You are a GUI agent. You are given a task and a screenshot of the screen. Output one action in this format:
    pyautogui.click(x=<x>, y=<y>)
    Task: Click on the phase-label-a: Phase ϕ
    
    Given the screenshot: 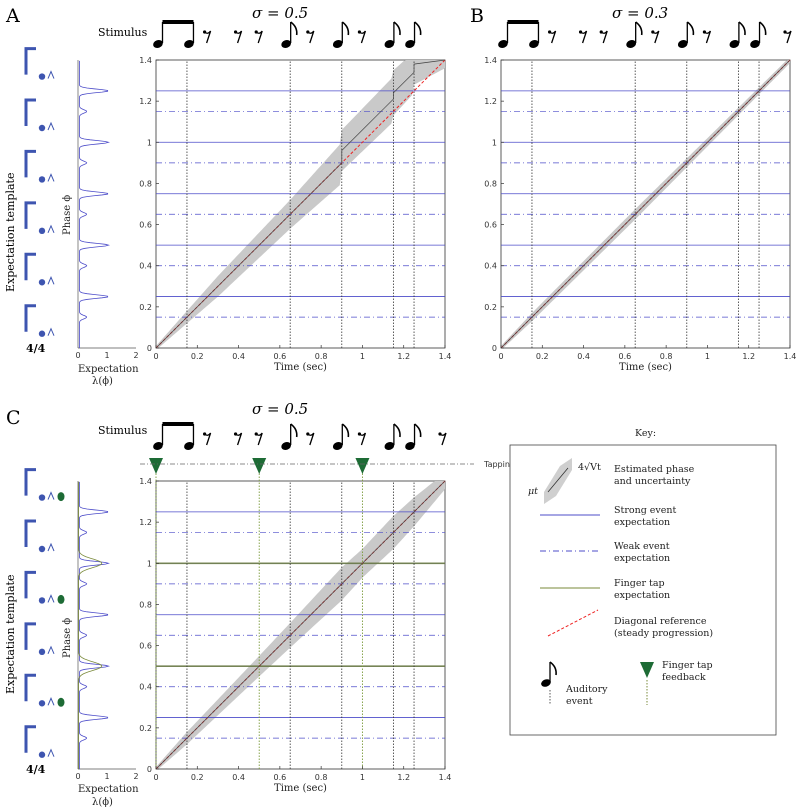 What is the action you would take?
    pyautogui.click(x=67, y=215)
    